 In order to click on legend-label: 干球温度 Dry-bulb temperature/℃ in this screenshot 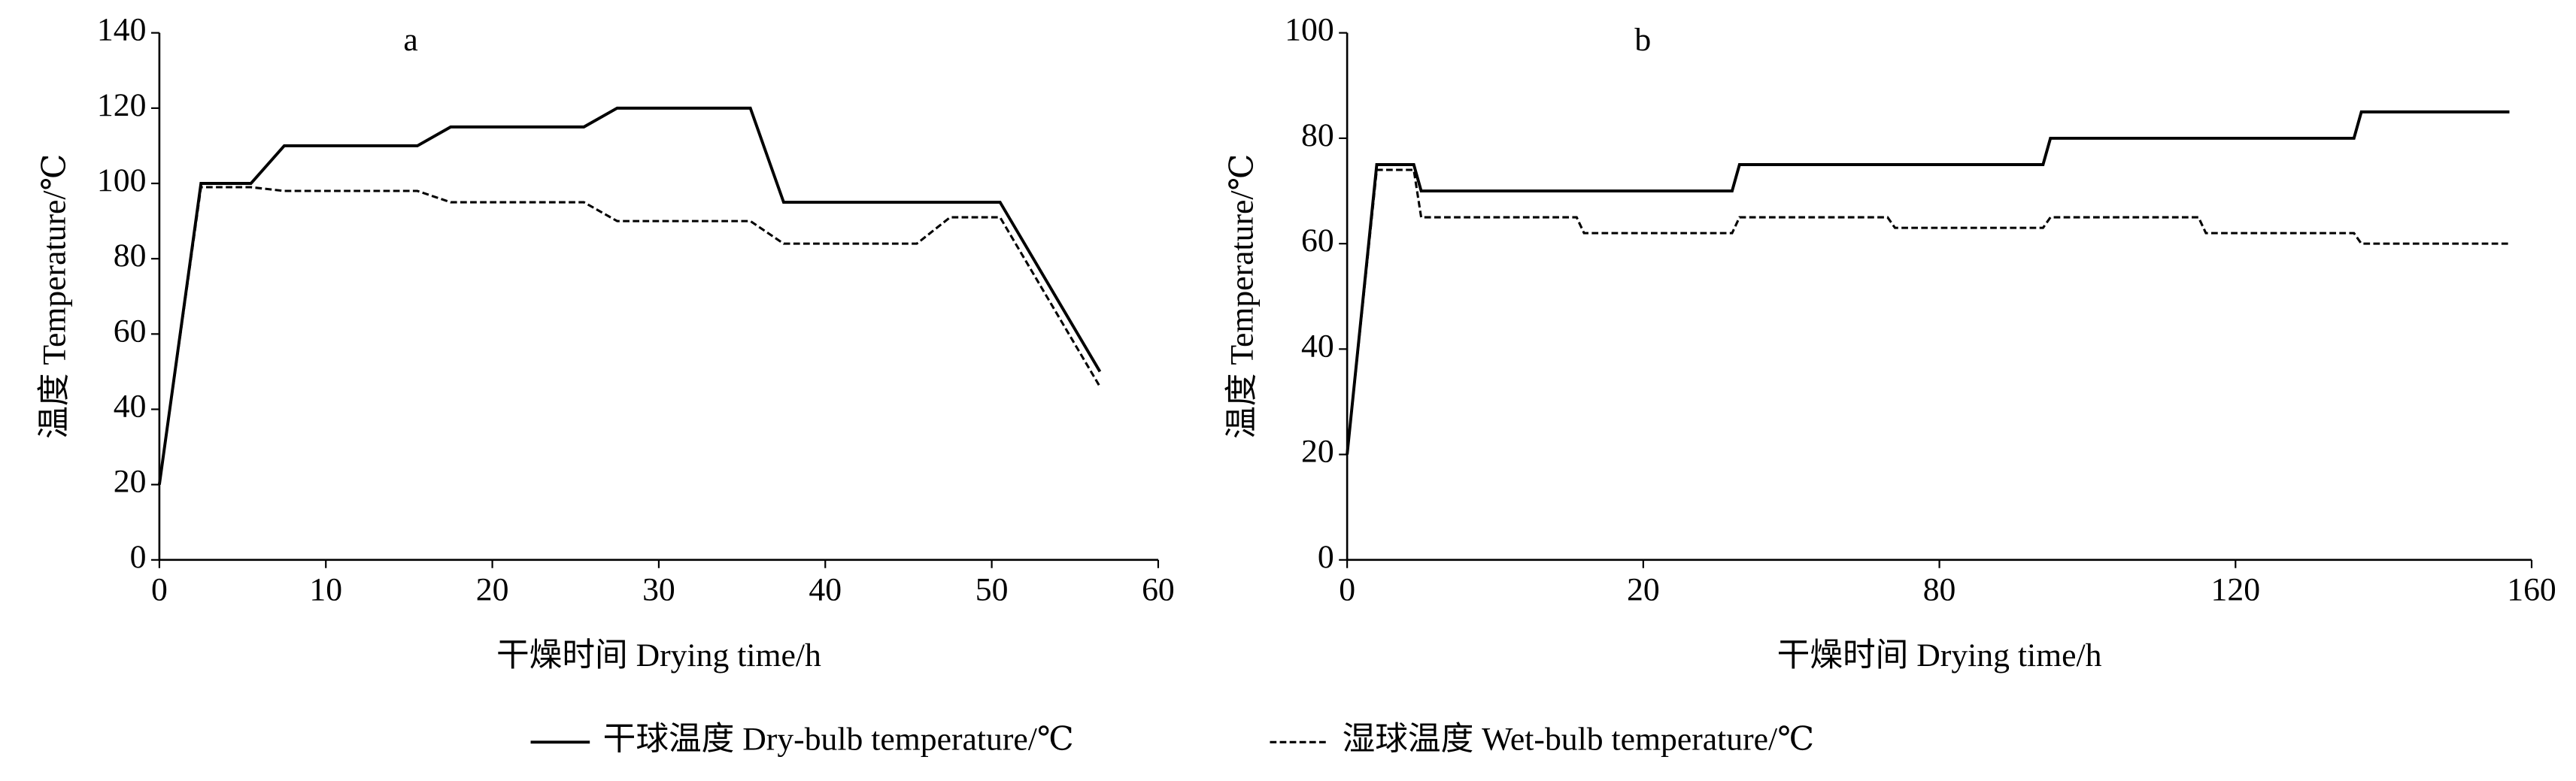, I will do `click(838, 739)`.